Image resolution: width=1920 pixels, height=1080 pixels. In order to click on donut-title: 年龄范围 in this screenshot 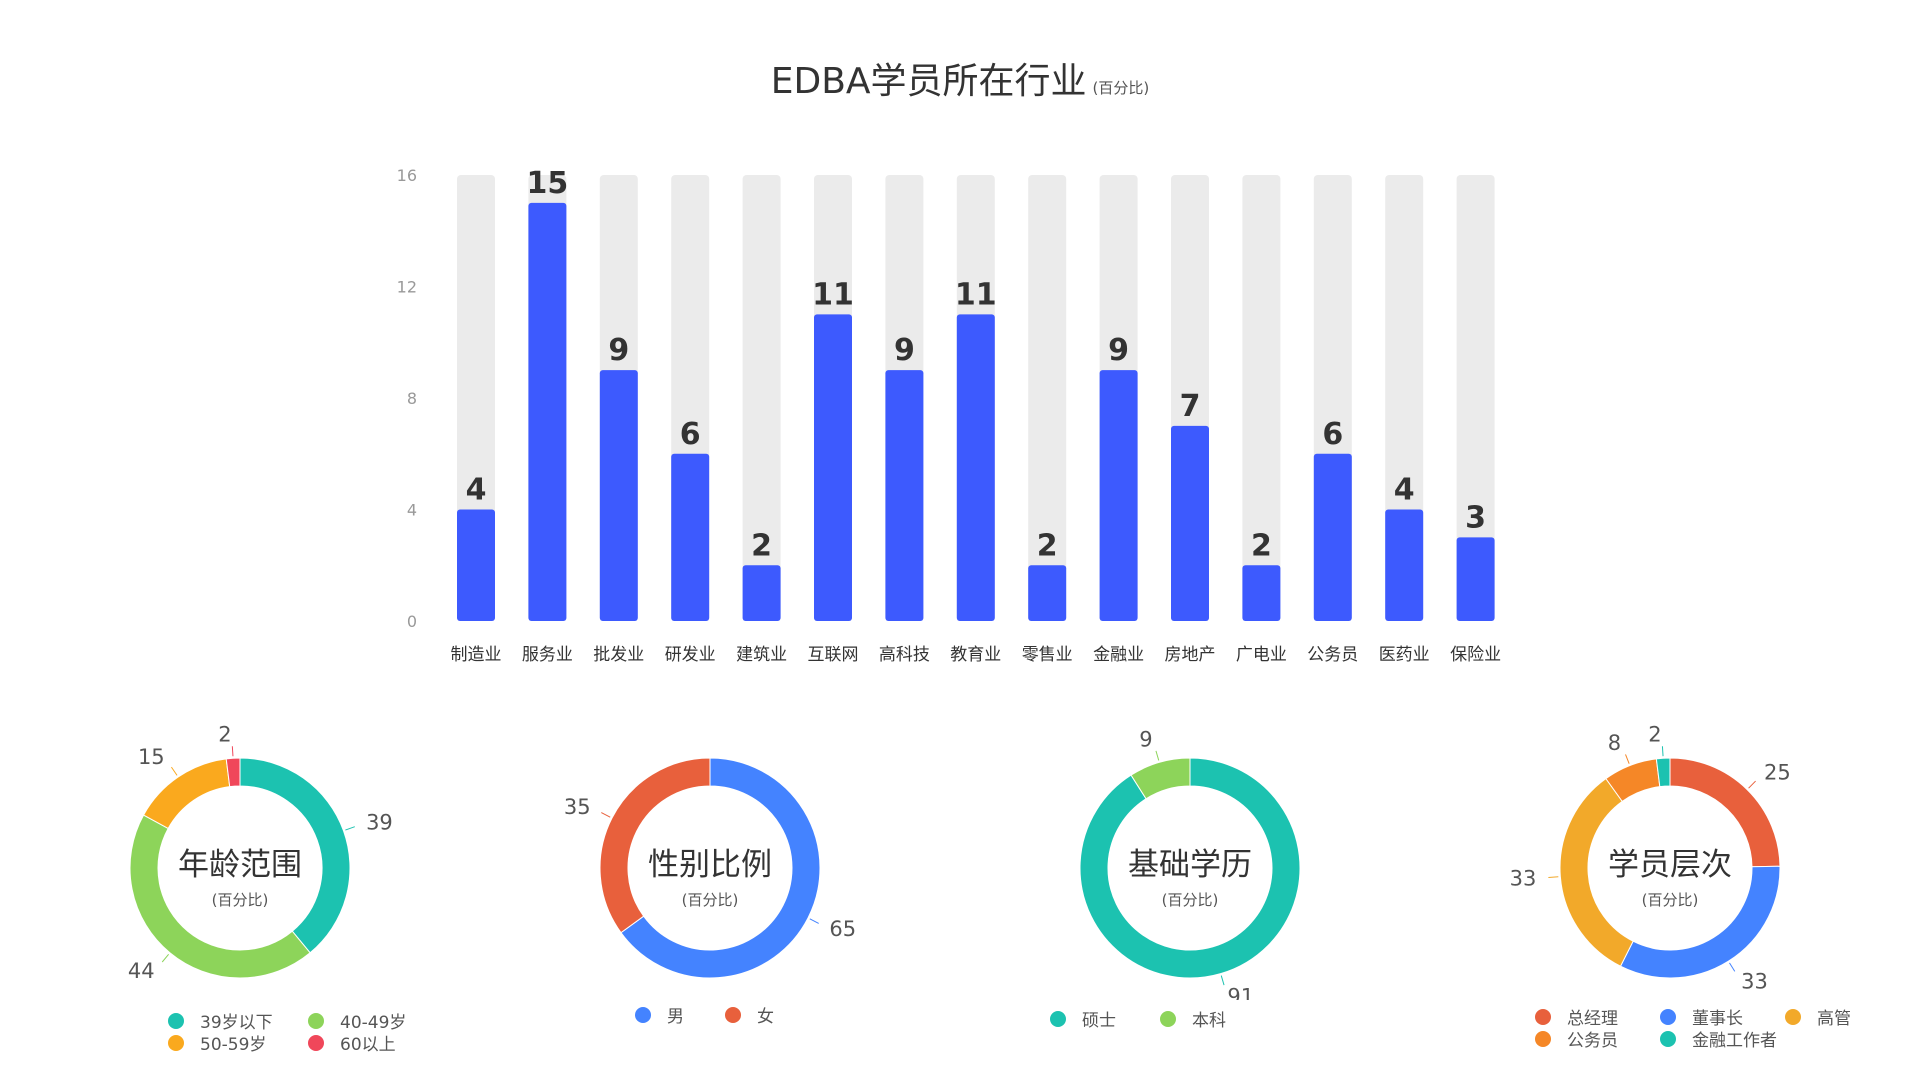, I will do `click(240, 865)`.